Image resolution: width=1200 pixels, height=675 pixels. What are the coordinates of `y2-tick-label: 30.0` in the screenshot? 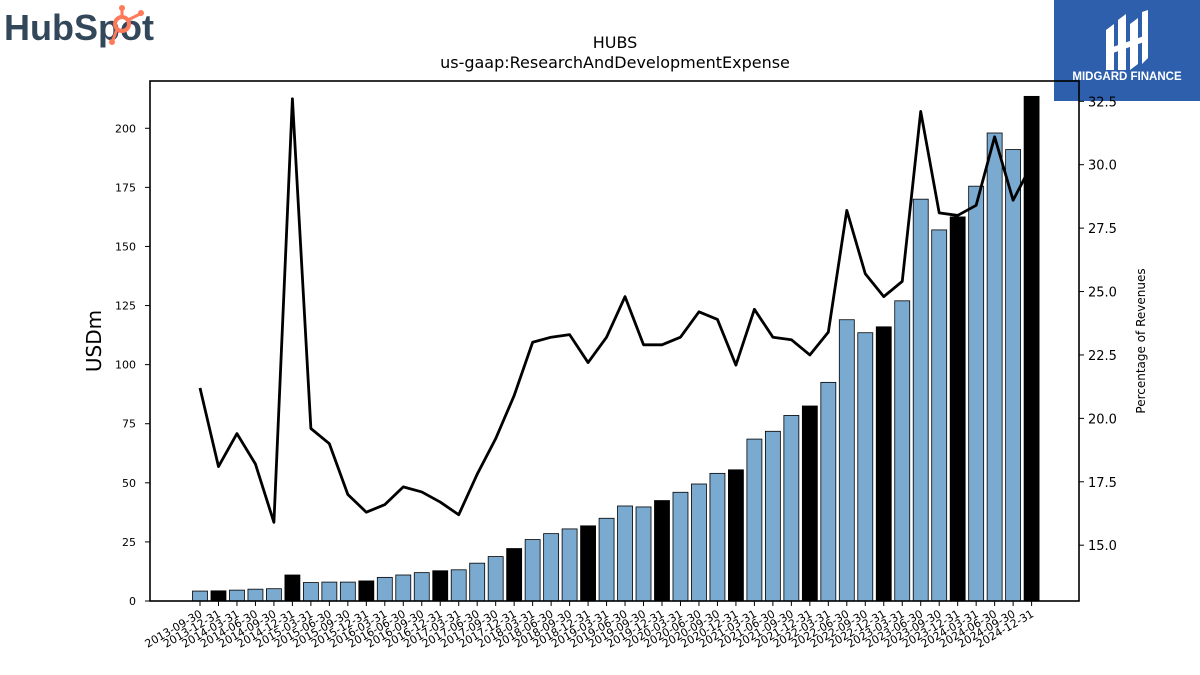 It's located at (1102, 166).